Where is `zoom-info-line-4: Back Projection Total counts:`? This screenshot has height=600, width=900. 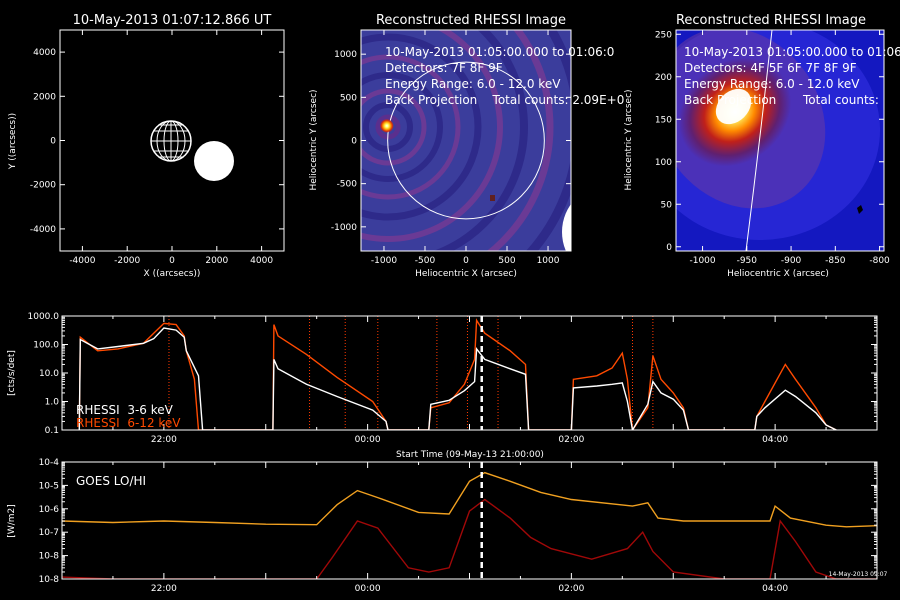 zoom-info-line-4: Back Projection Total counts: is located at coordinates (781, 100).